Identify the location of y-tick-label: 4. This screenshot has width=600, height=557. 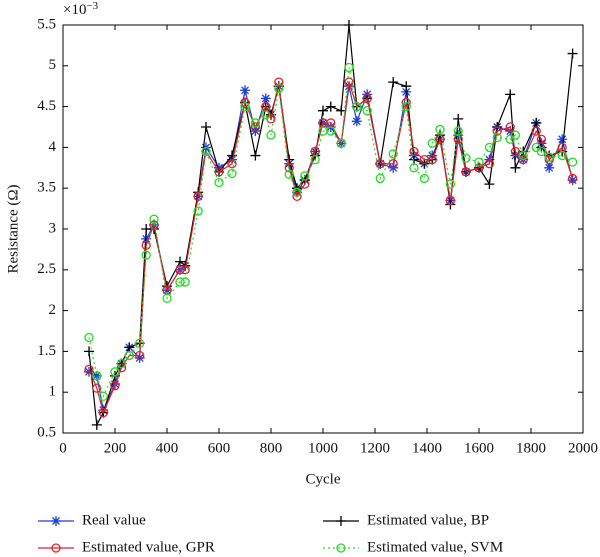
(53, 147).